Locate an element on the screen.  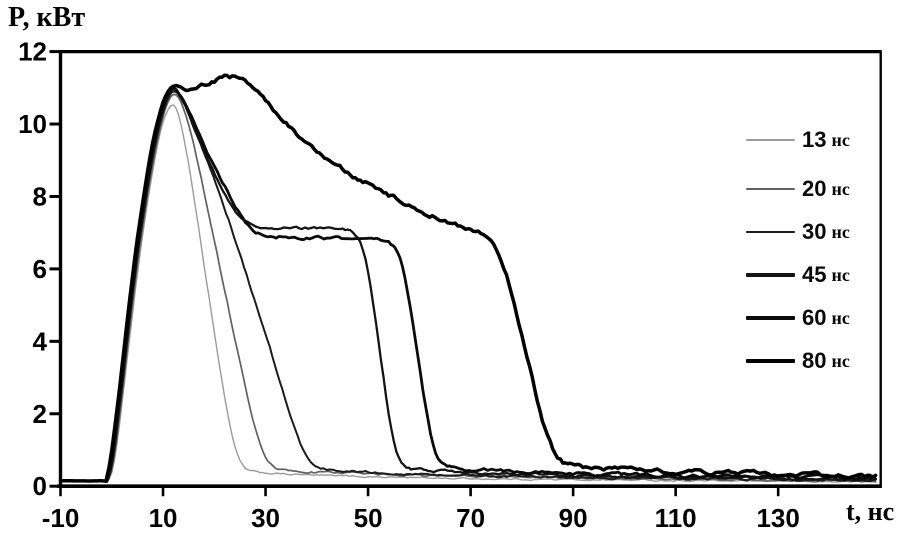
x-tick-label-90: 90 is located at coordinates (573, 518).